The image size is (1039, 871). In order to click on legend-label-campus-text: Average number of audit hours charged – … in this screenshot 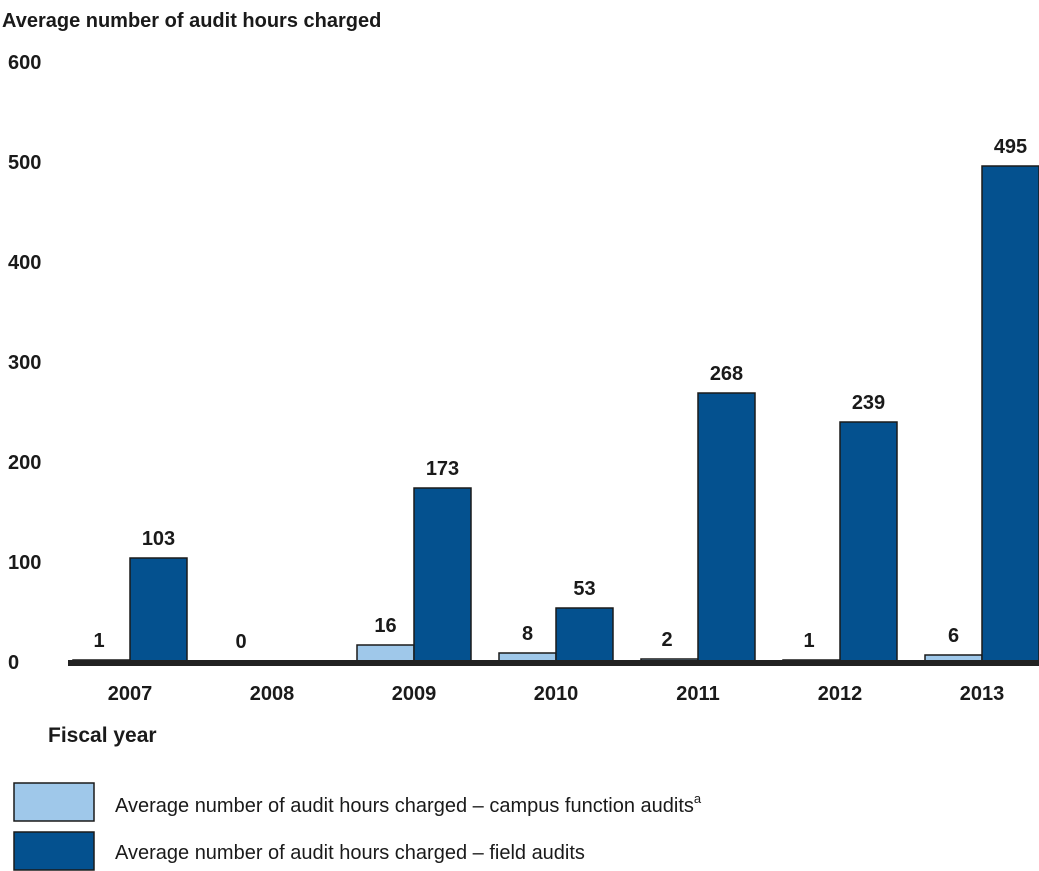, I will do `click(404, 806)`.